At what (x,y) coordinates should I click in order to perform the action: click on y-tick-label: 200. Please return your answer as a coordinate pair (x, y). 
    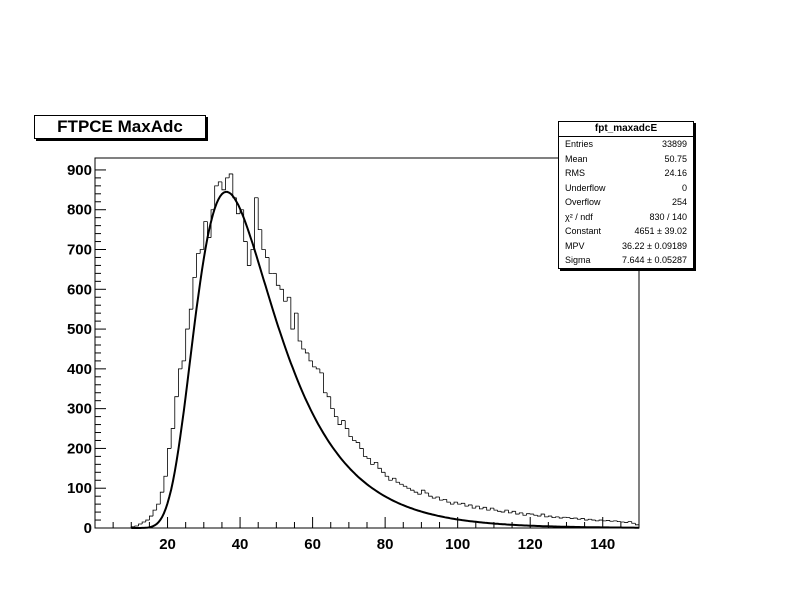
    Looking at the image, I should click on (79, 448).